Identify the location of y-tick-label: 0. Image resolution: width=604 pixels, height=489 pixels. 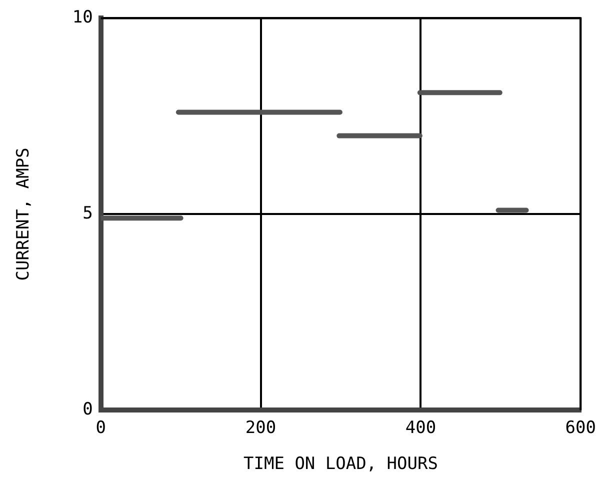
(87, 410).